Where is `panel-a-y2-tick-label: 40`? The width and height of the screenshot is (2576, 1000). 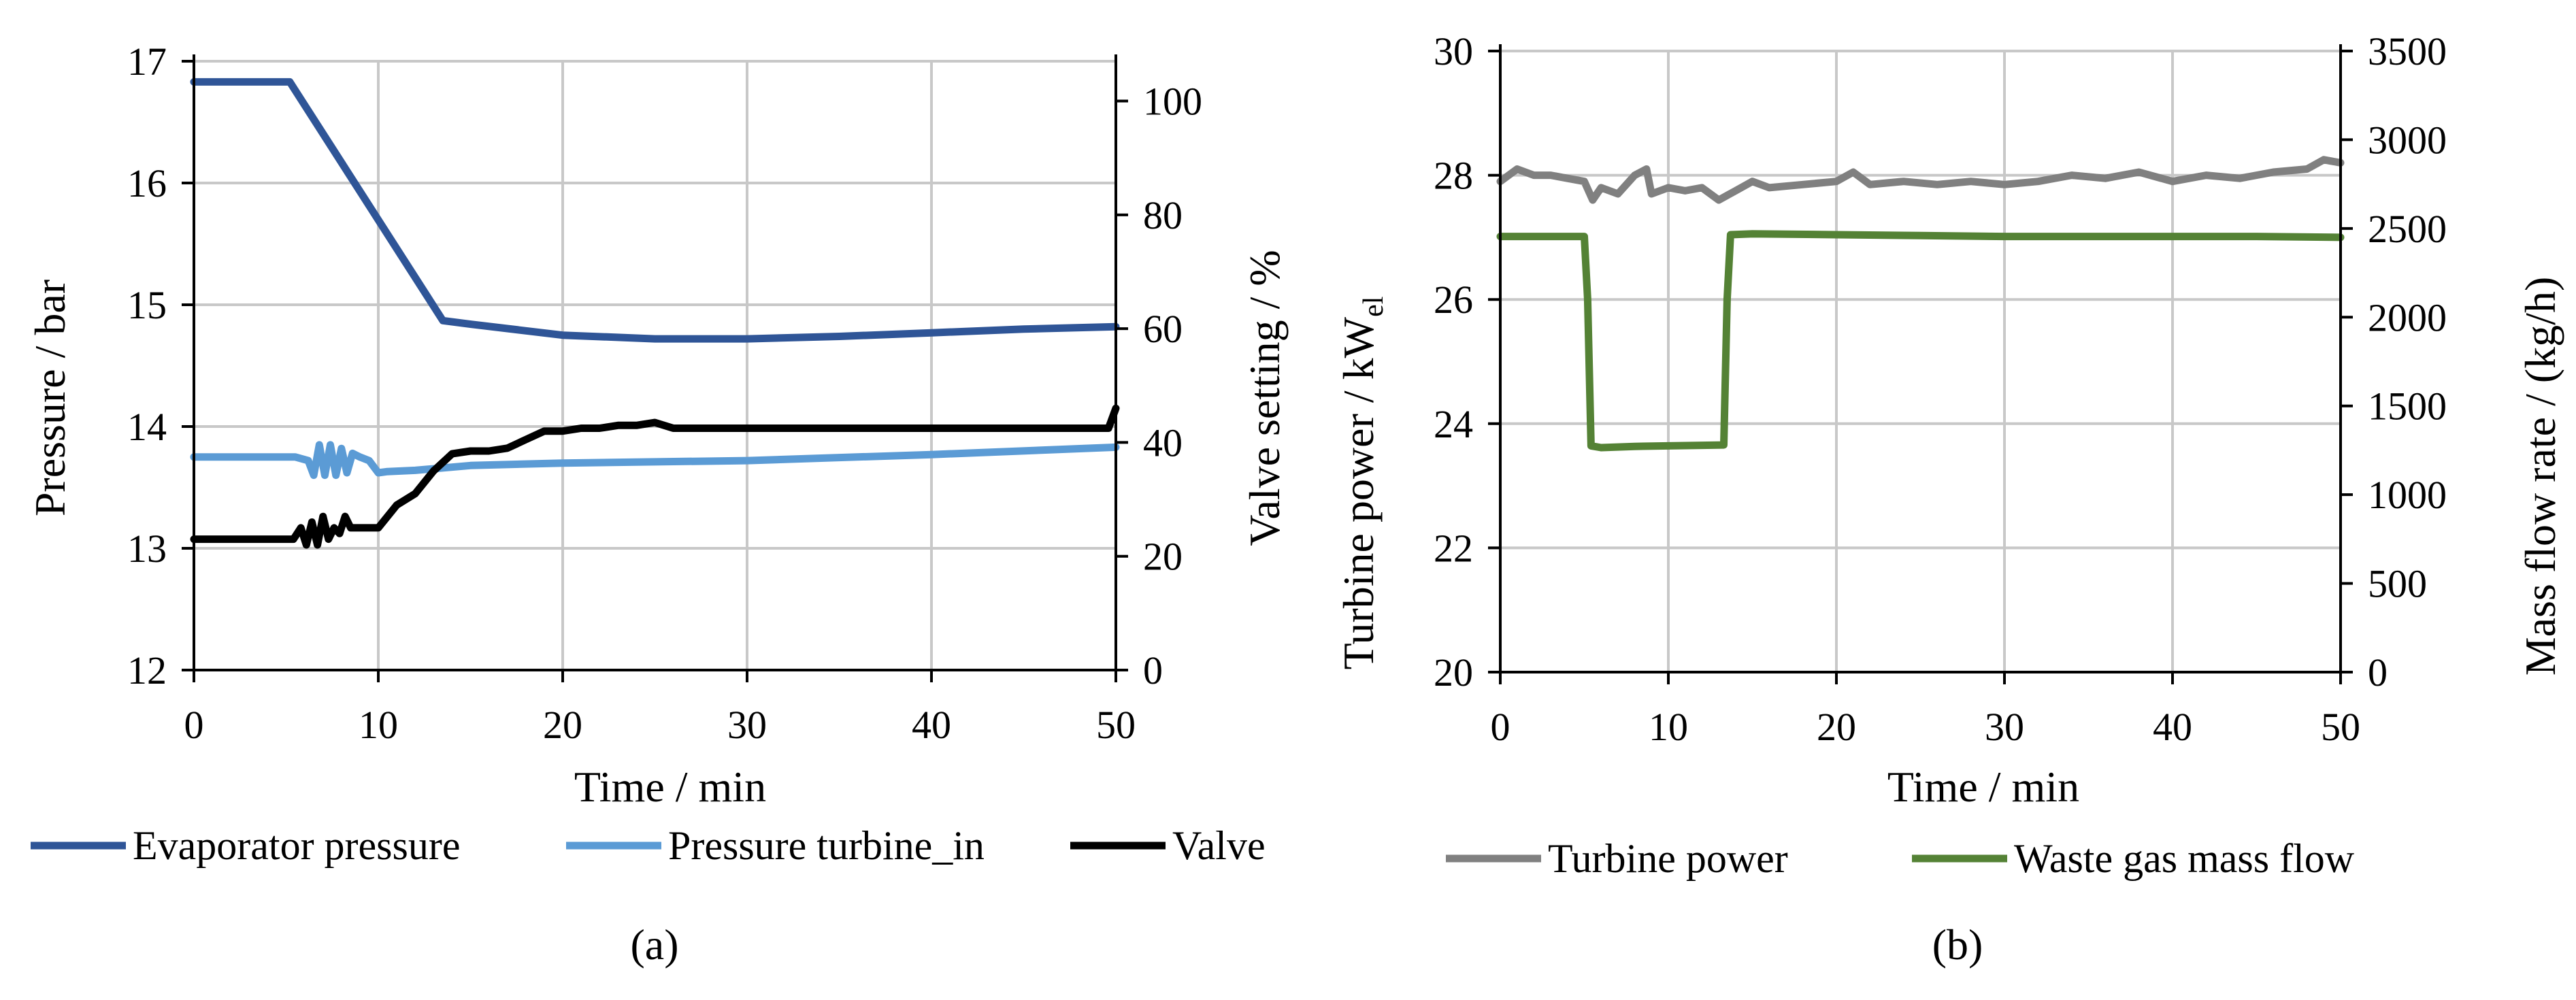
panel-a-y2-tick-label: 40 is located at coordinates (1163, 442).